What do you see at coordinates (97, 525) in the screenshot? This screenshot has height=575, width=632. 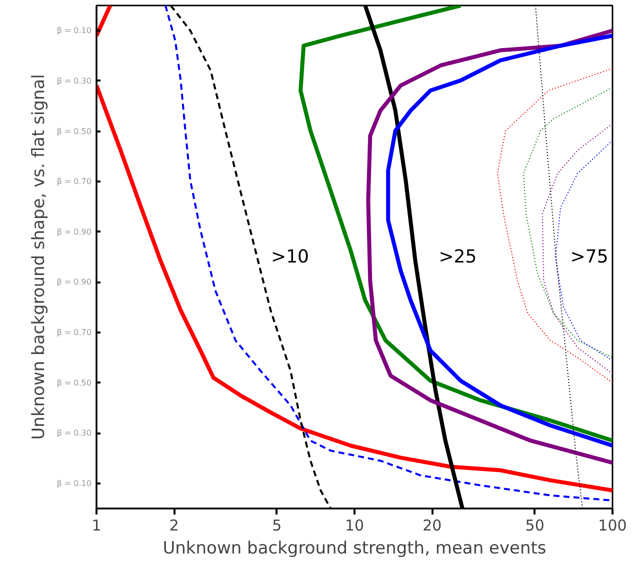 I see `x-tick-label: 1` at bounding box center [97, 525].